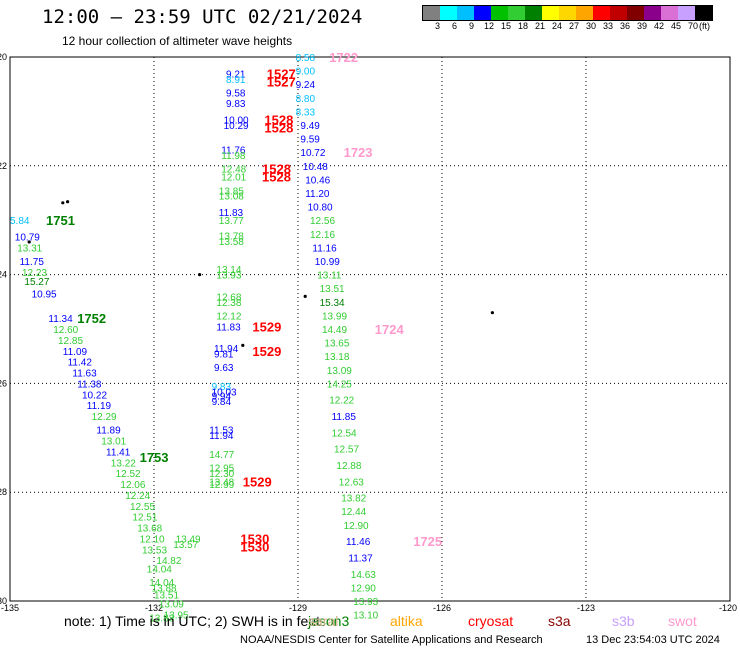 The image size is (740, 650). Describe the element at coordinates (75, 352) in the screenshot. I see `wave-height-label: 11.09` at that location.